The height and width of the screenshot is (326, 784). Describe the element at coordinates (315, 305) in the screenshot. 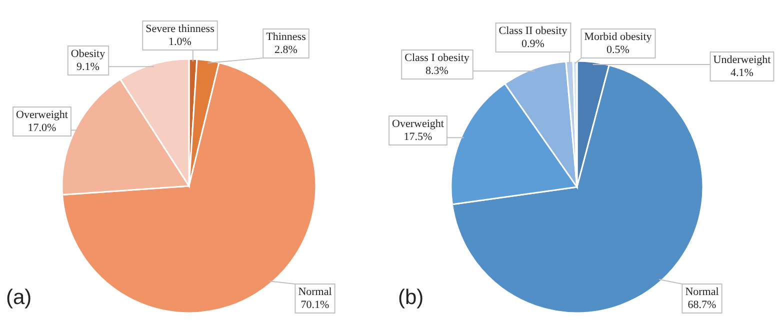

I see `data-label: 70.1%` at that location.